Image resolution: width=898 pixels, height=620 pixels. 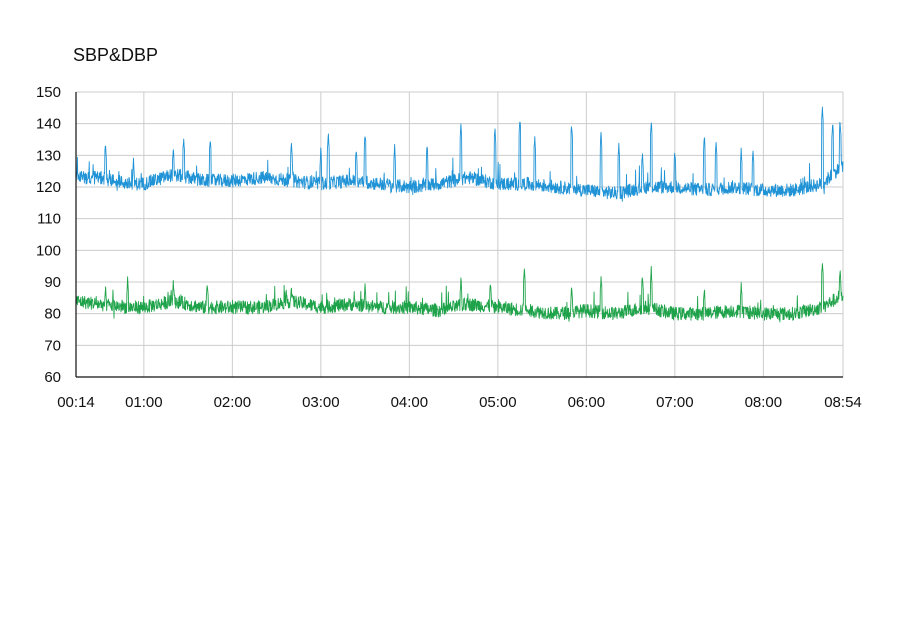 What do you see at coordinates (52, 377) in the screenshot?
I see `y-tick-label: 60` at bounding box center [52, 377].